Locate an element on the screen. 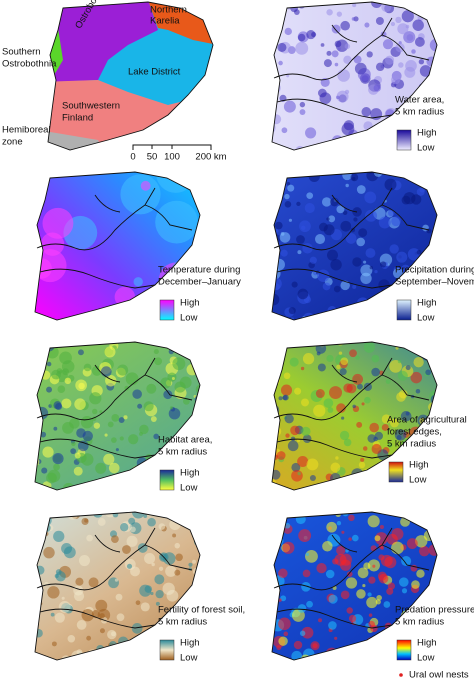  region-label: Finland is located at coordinates (77, 118).